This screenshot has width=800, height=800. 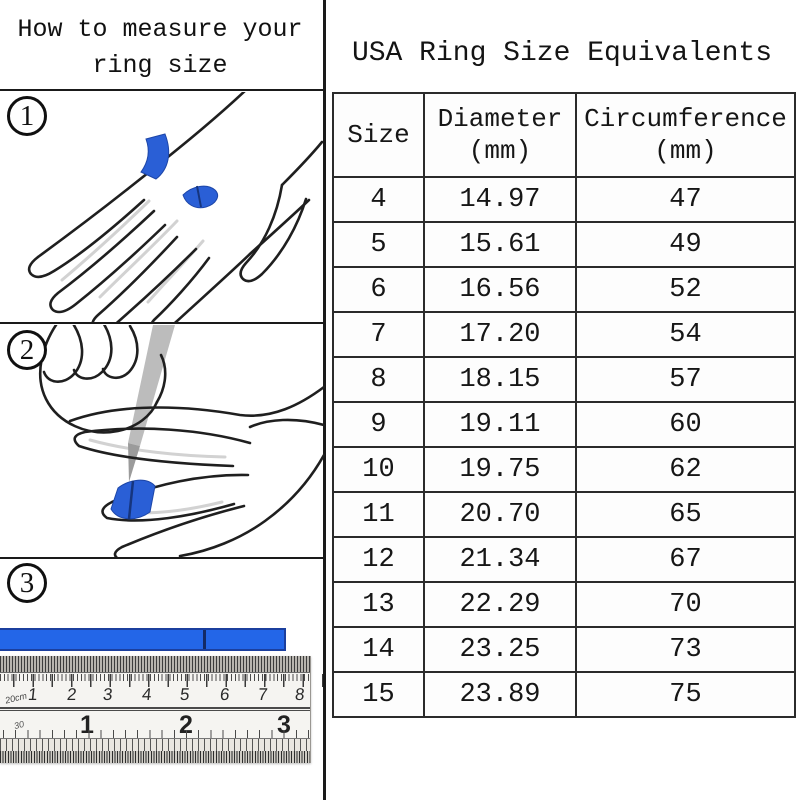 I want to click on cell-circumference: 49, so click(x=685, y=244).